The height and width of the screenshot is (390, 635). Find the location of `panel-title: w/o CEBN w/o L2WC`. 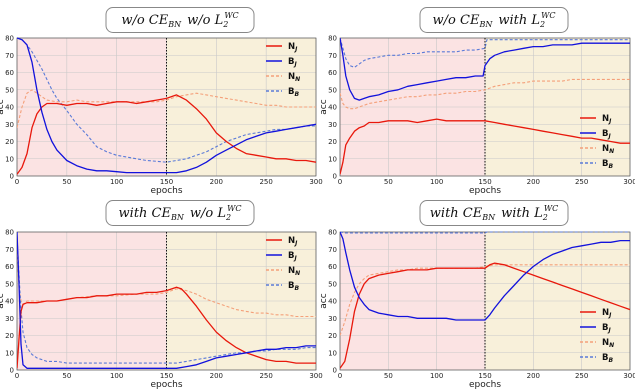

panel-title: w/o CEBN w/o L2WC is located at coordinates (180, 20).